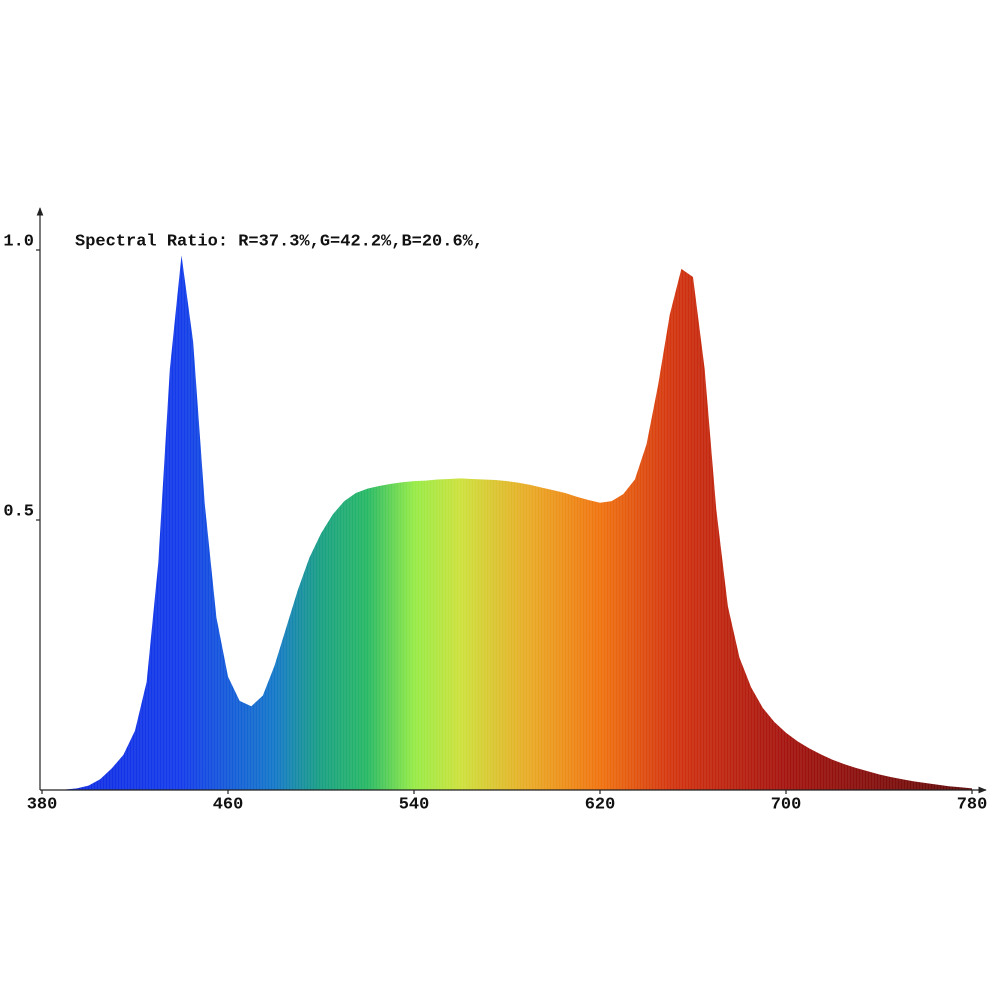  I want to click on x-tick-label: 780, so click(972, 804).